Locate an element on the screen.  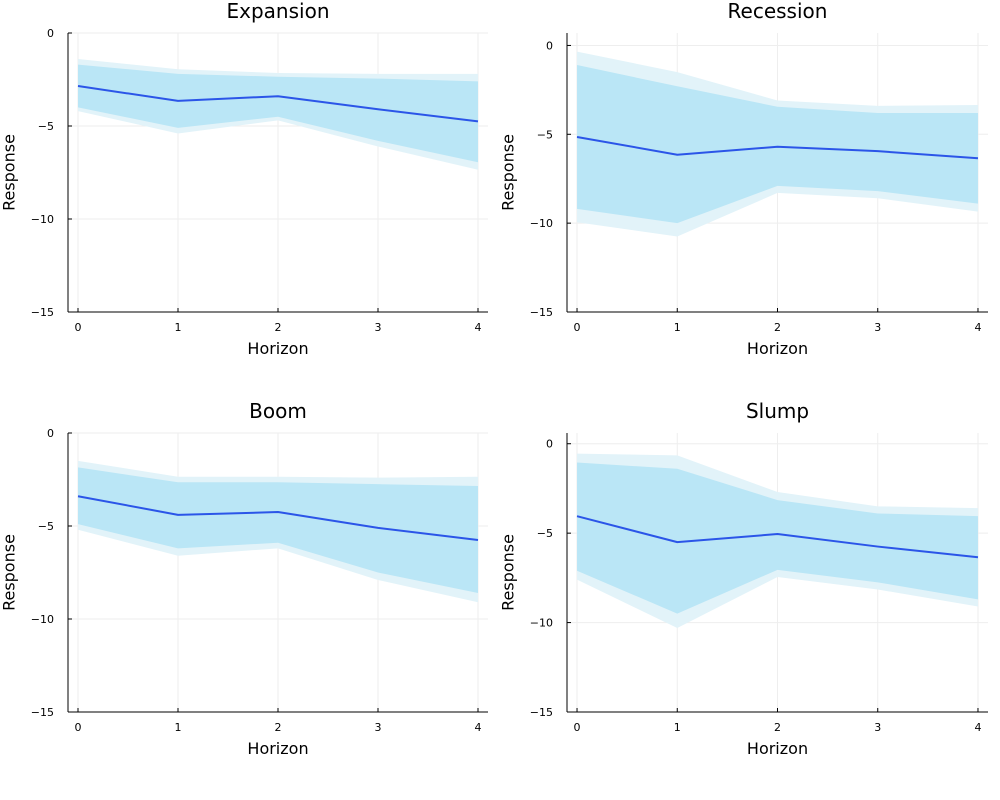
panel-title: Slump is located at coordinates (777, 411).